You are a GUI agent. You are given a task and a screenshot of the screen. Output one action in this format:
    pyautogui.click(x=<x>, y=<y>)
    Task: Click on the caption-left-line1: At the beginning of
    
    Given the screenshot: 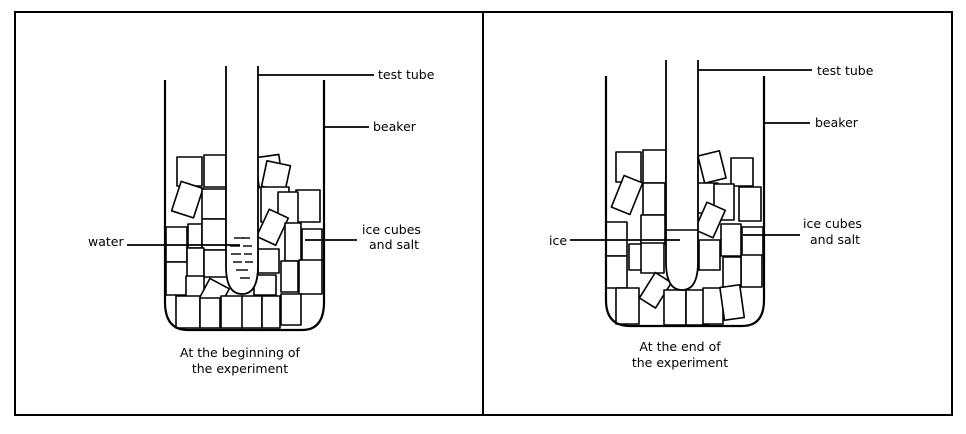 What is the action you would take?
    pyautogui.click(x=240, y=352)
    